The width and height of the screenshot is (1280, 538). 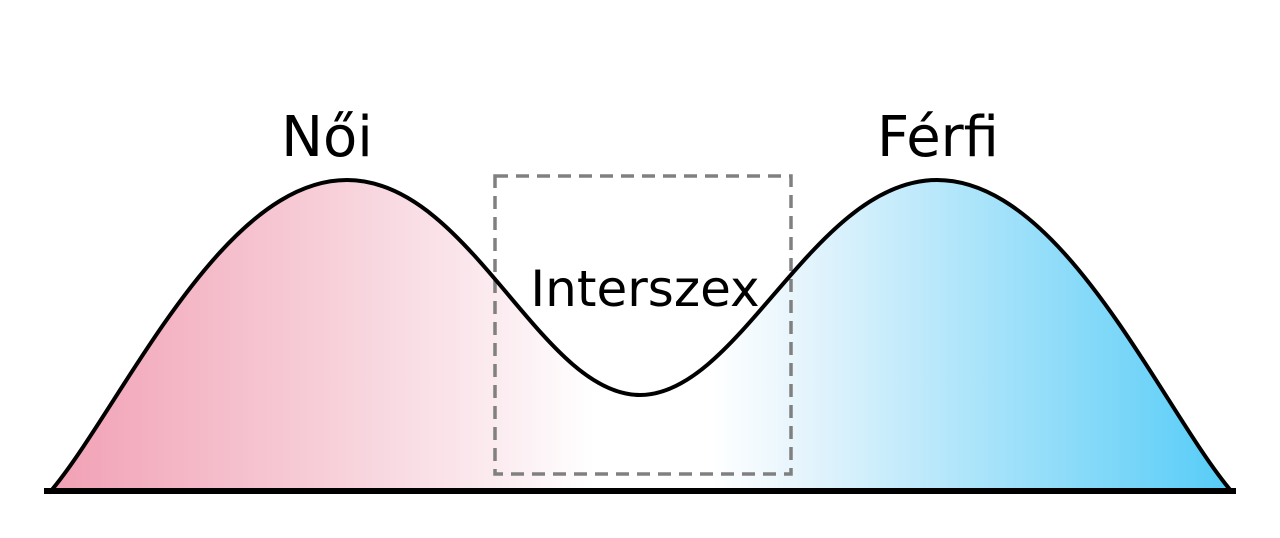 I want to click on label-male-peak: Férfi, so click(x=938, y=137).